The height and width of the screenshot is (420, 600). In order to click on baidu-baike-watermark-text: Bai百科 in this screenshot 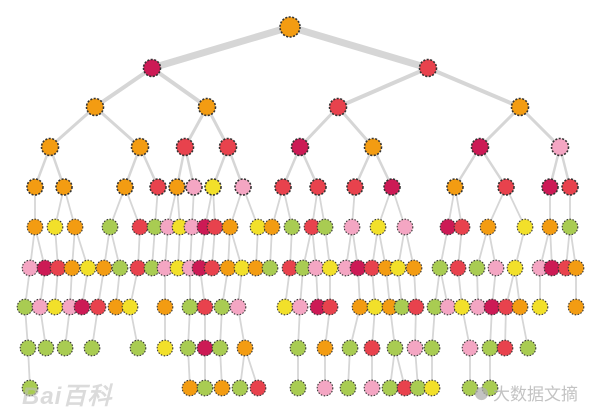, I will do `click(67, 396)`.